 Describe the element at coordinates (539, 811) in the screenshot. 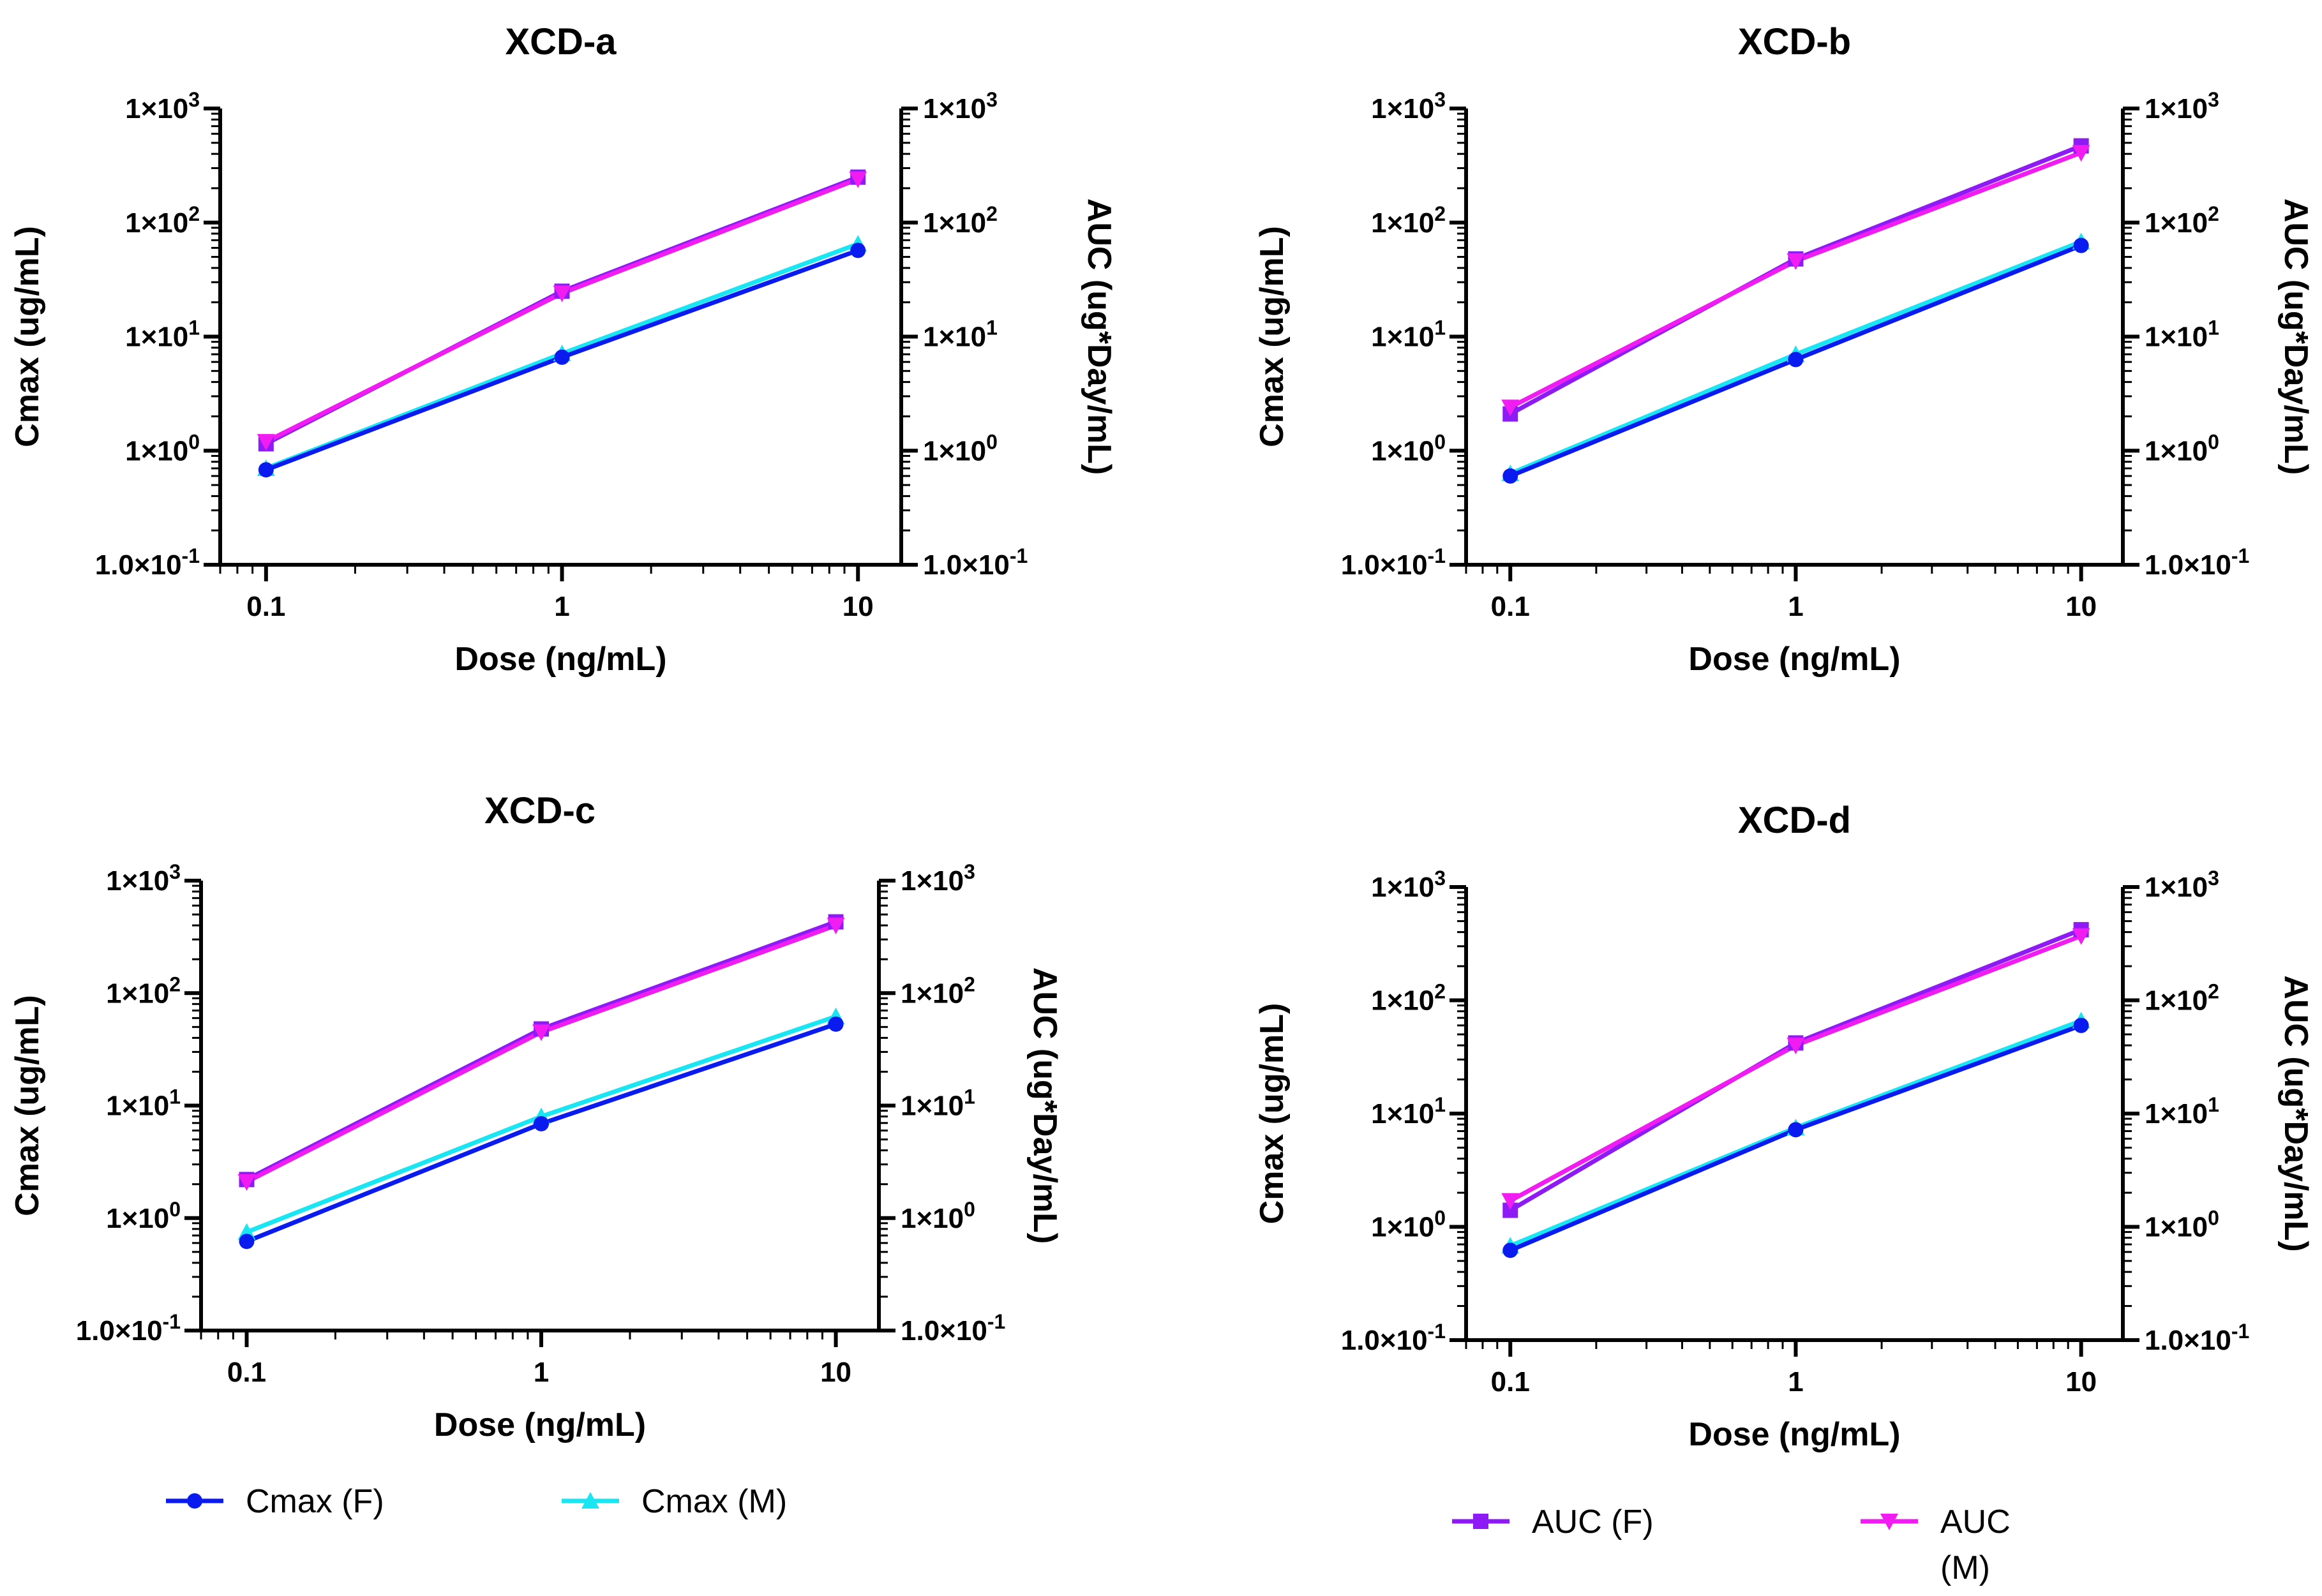

I see `chart-title: XCD-c` at that location.